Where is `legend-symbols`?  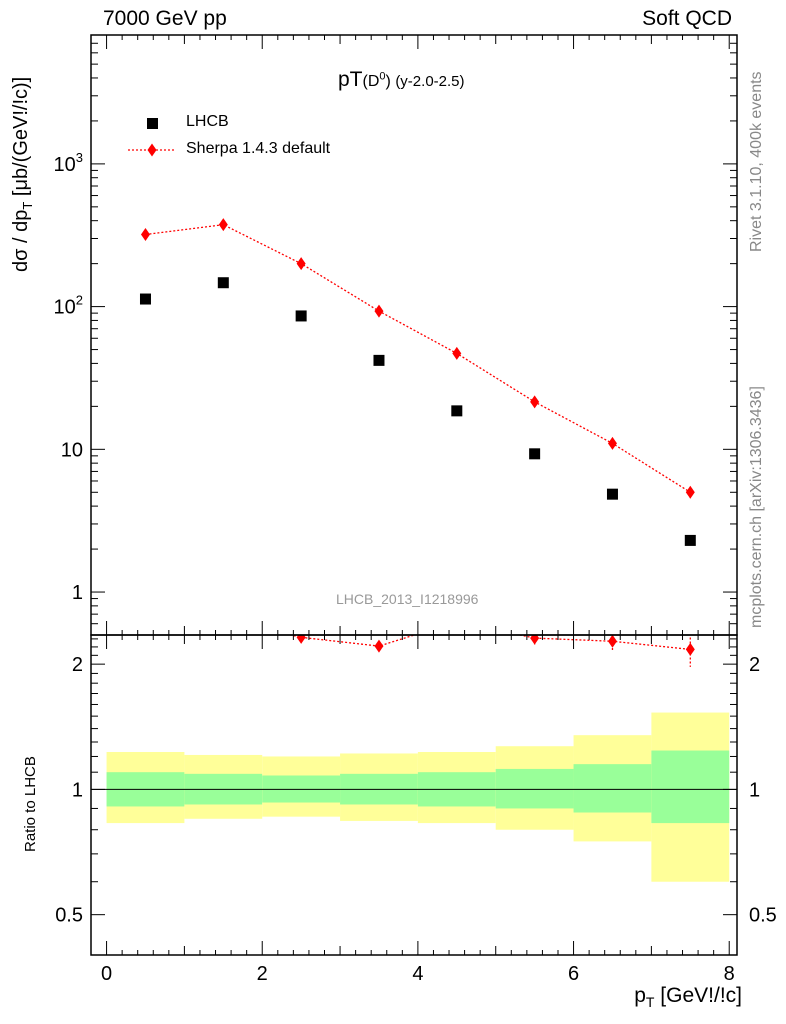
legend-symbols is located at coordinates (152, 137).